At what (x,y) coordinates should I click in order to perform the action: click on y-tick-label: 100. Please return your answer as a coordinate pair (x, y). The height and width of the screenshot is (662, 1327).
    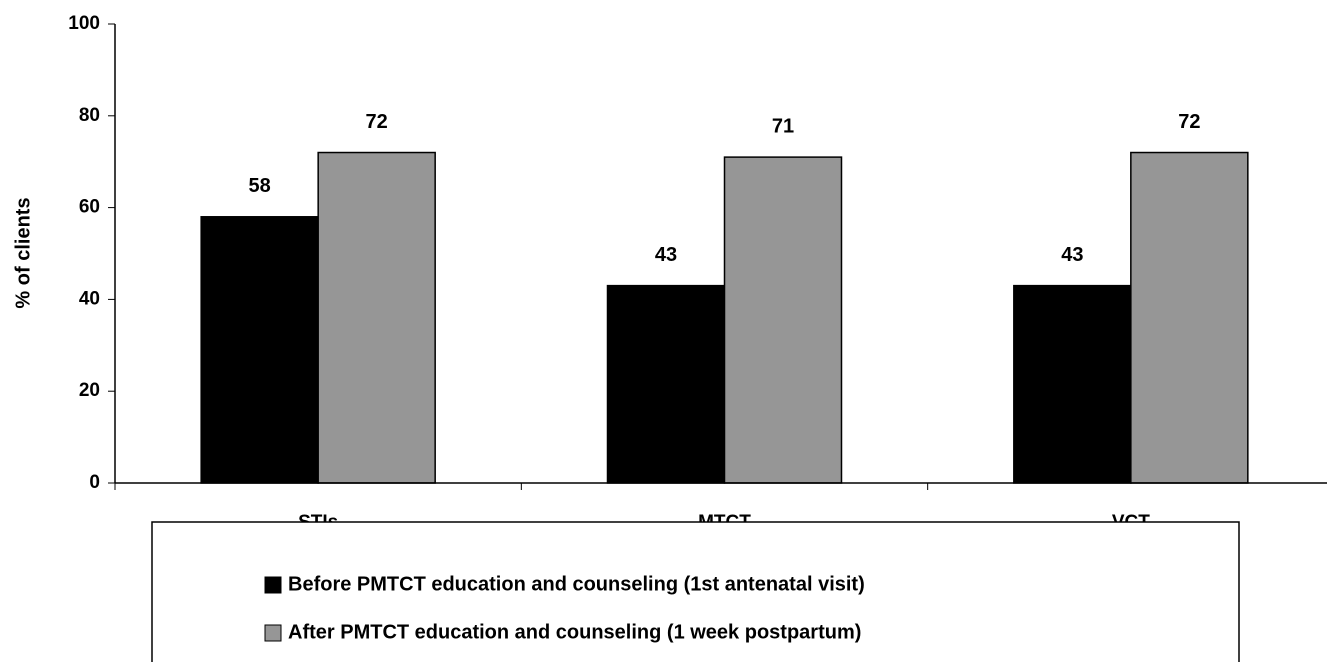
    Looking at the image, I should click on (84, 23).